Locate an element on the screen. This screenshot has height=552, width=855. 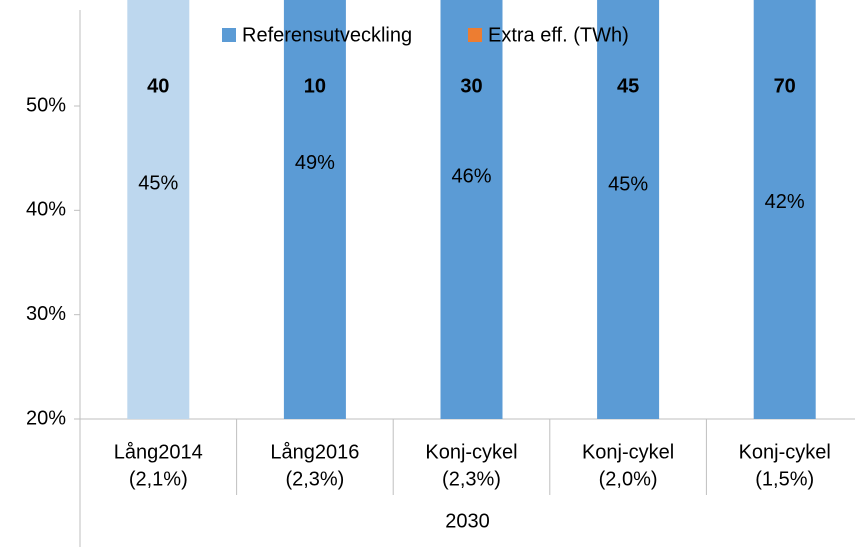
legend-label: Extra eff. (TWh) is located at coordinates (558, 35).